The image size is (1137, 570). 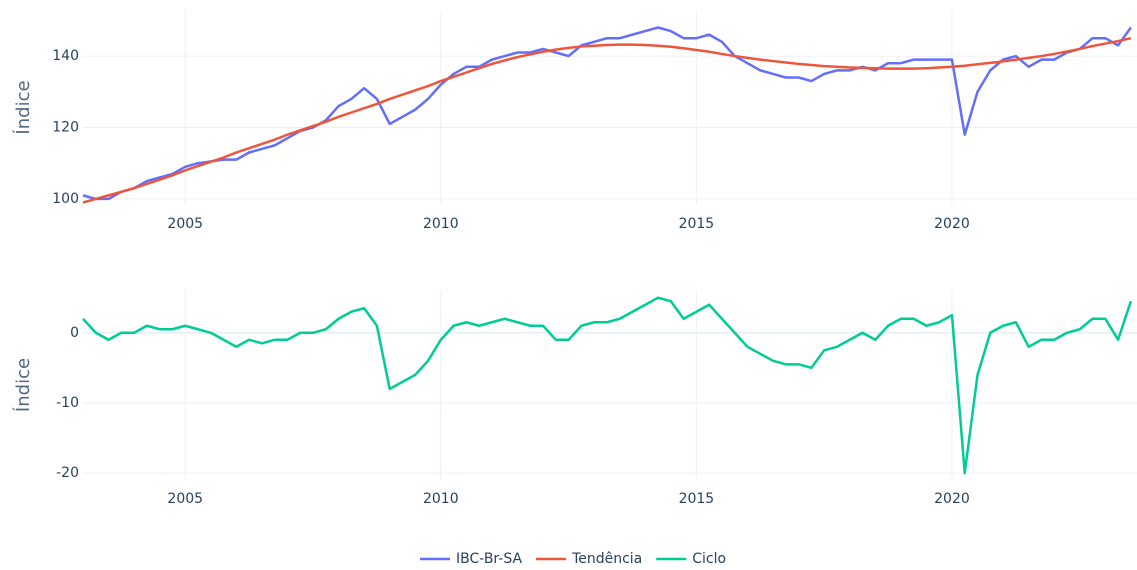 What do you see at coordinates (67, 403) in the screenshot?
I see `y-tick-label: -10` at bounding box center [67, 403].